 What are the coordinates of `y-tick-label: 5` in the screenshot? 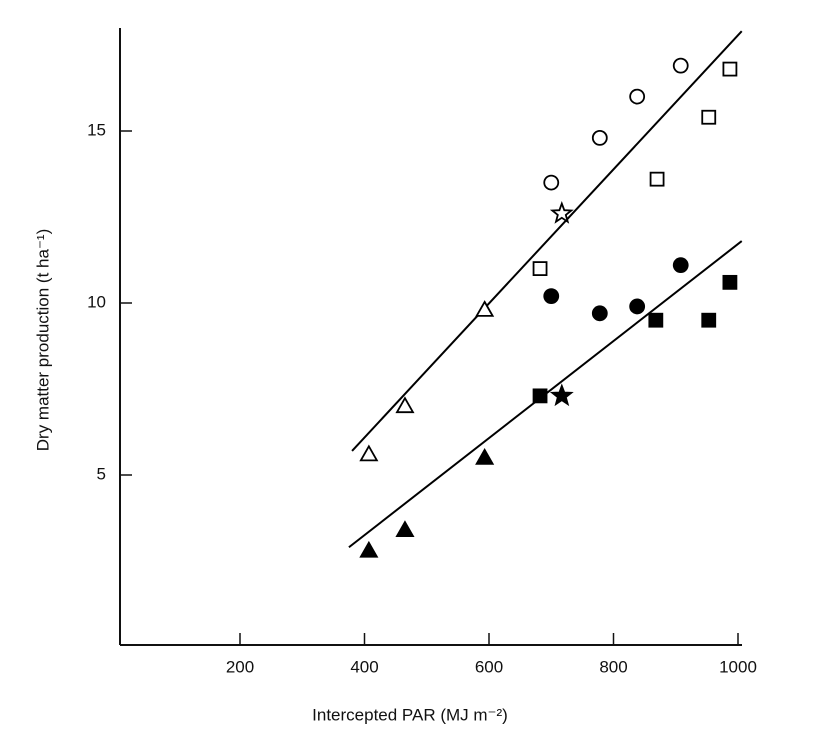 It's located at (101, 473).